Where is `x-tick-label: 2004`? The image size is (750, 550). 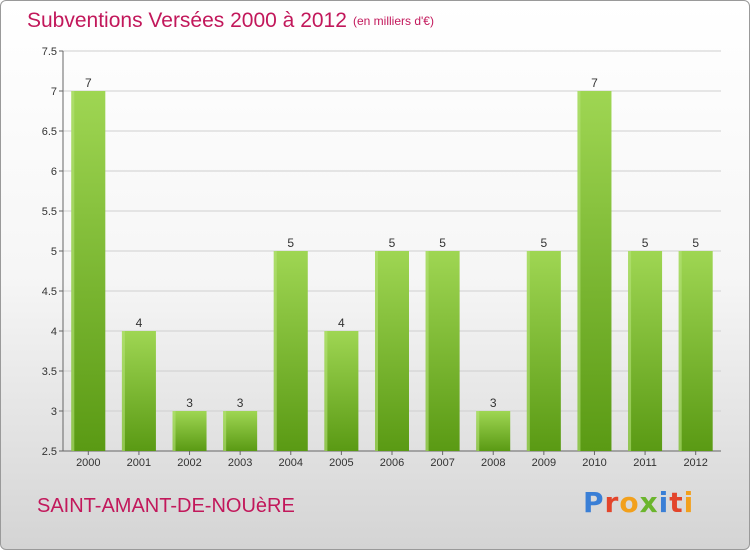 x-tick-label: 2004 is located at coordinates (291, 463).